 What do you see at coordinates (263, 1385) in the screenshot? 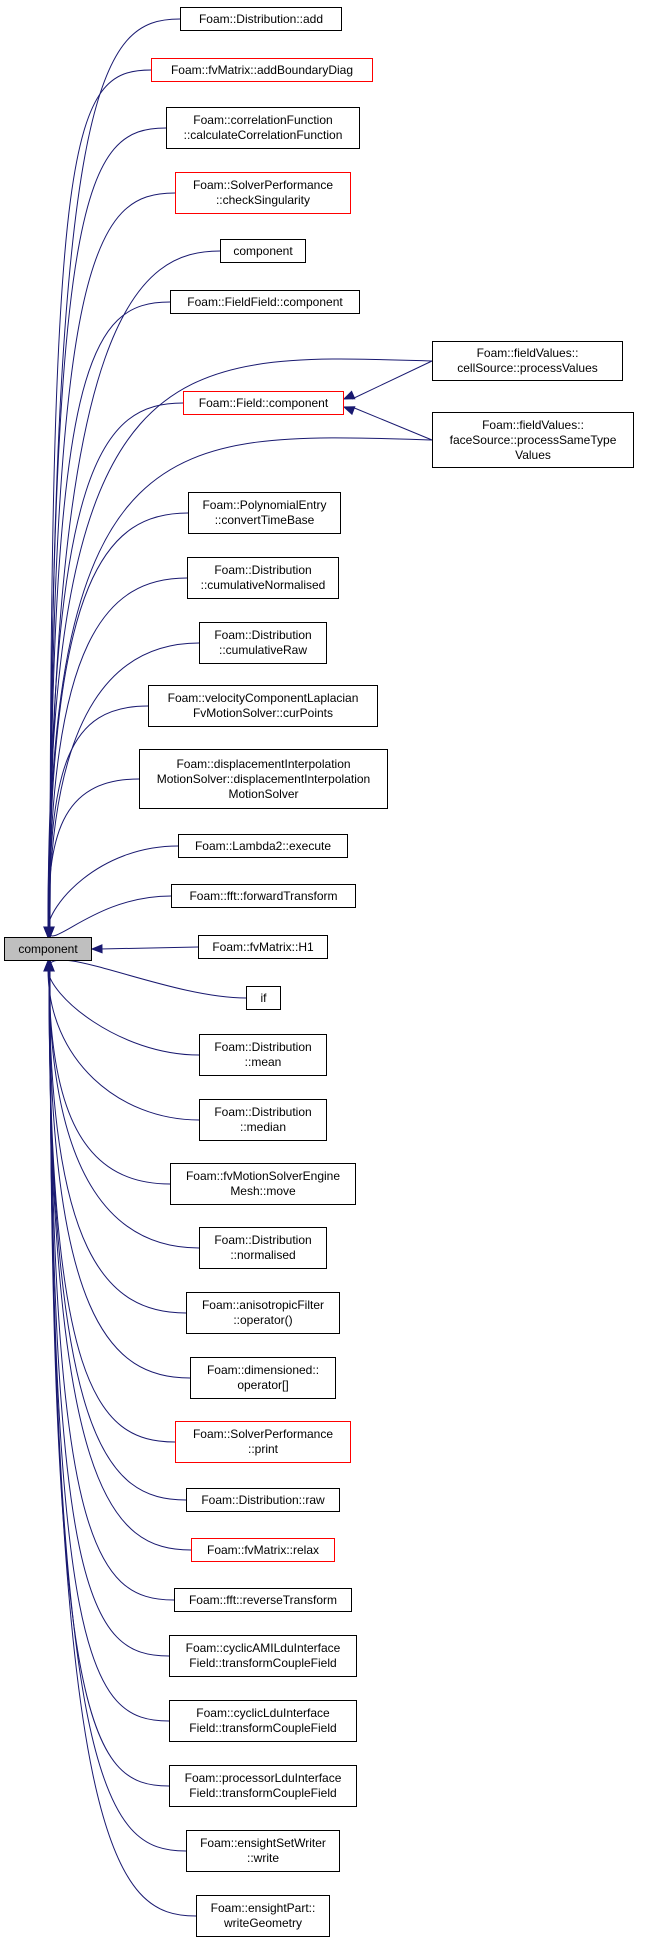
I see `caller-node-label: operator[]` at bounding box center [263, 1385].